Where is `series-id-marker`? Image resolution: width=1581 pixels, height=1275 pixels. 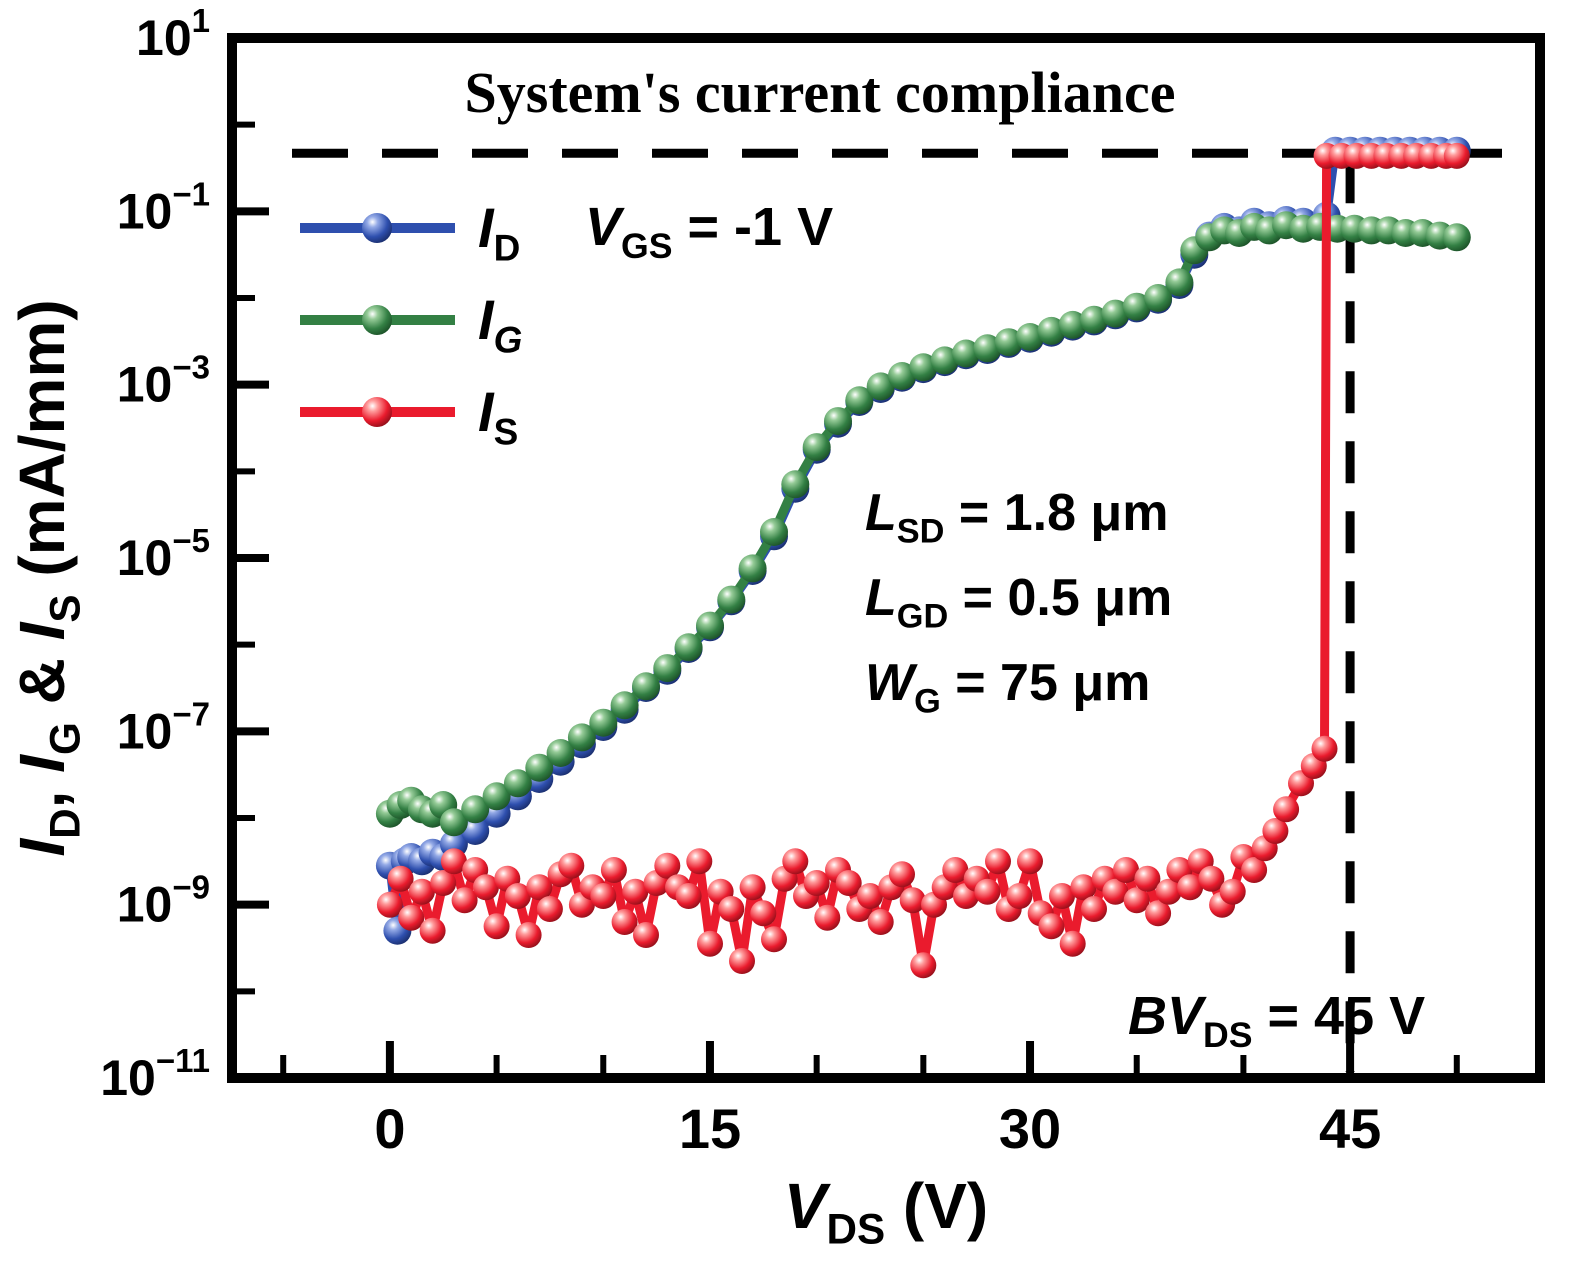
series-id-marker is located at coordinates (475, 831).